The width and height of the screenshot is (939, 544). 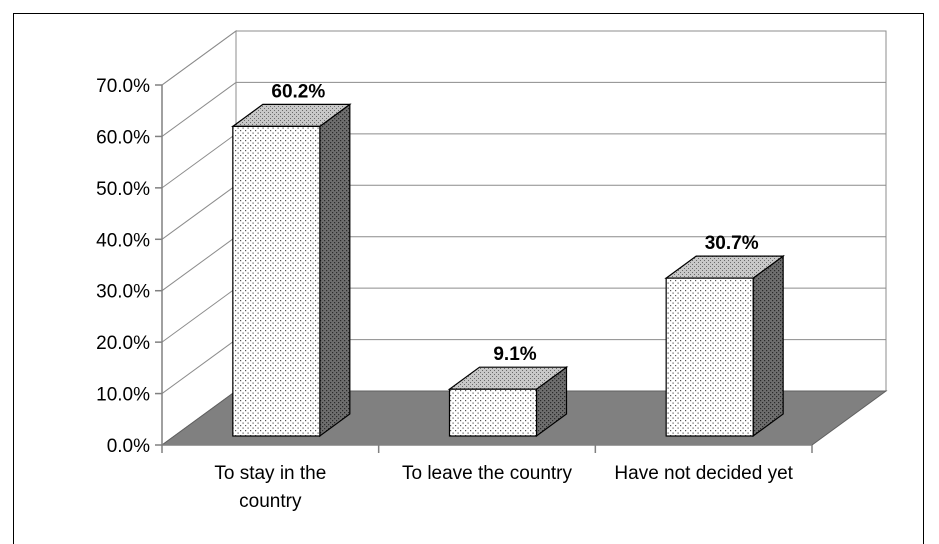 I want to click on y-tick-label: 40.0%, so click(x=123, y=240).